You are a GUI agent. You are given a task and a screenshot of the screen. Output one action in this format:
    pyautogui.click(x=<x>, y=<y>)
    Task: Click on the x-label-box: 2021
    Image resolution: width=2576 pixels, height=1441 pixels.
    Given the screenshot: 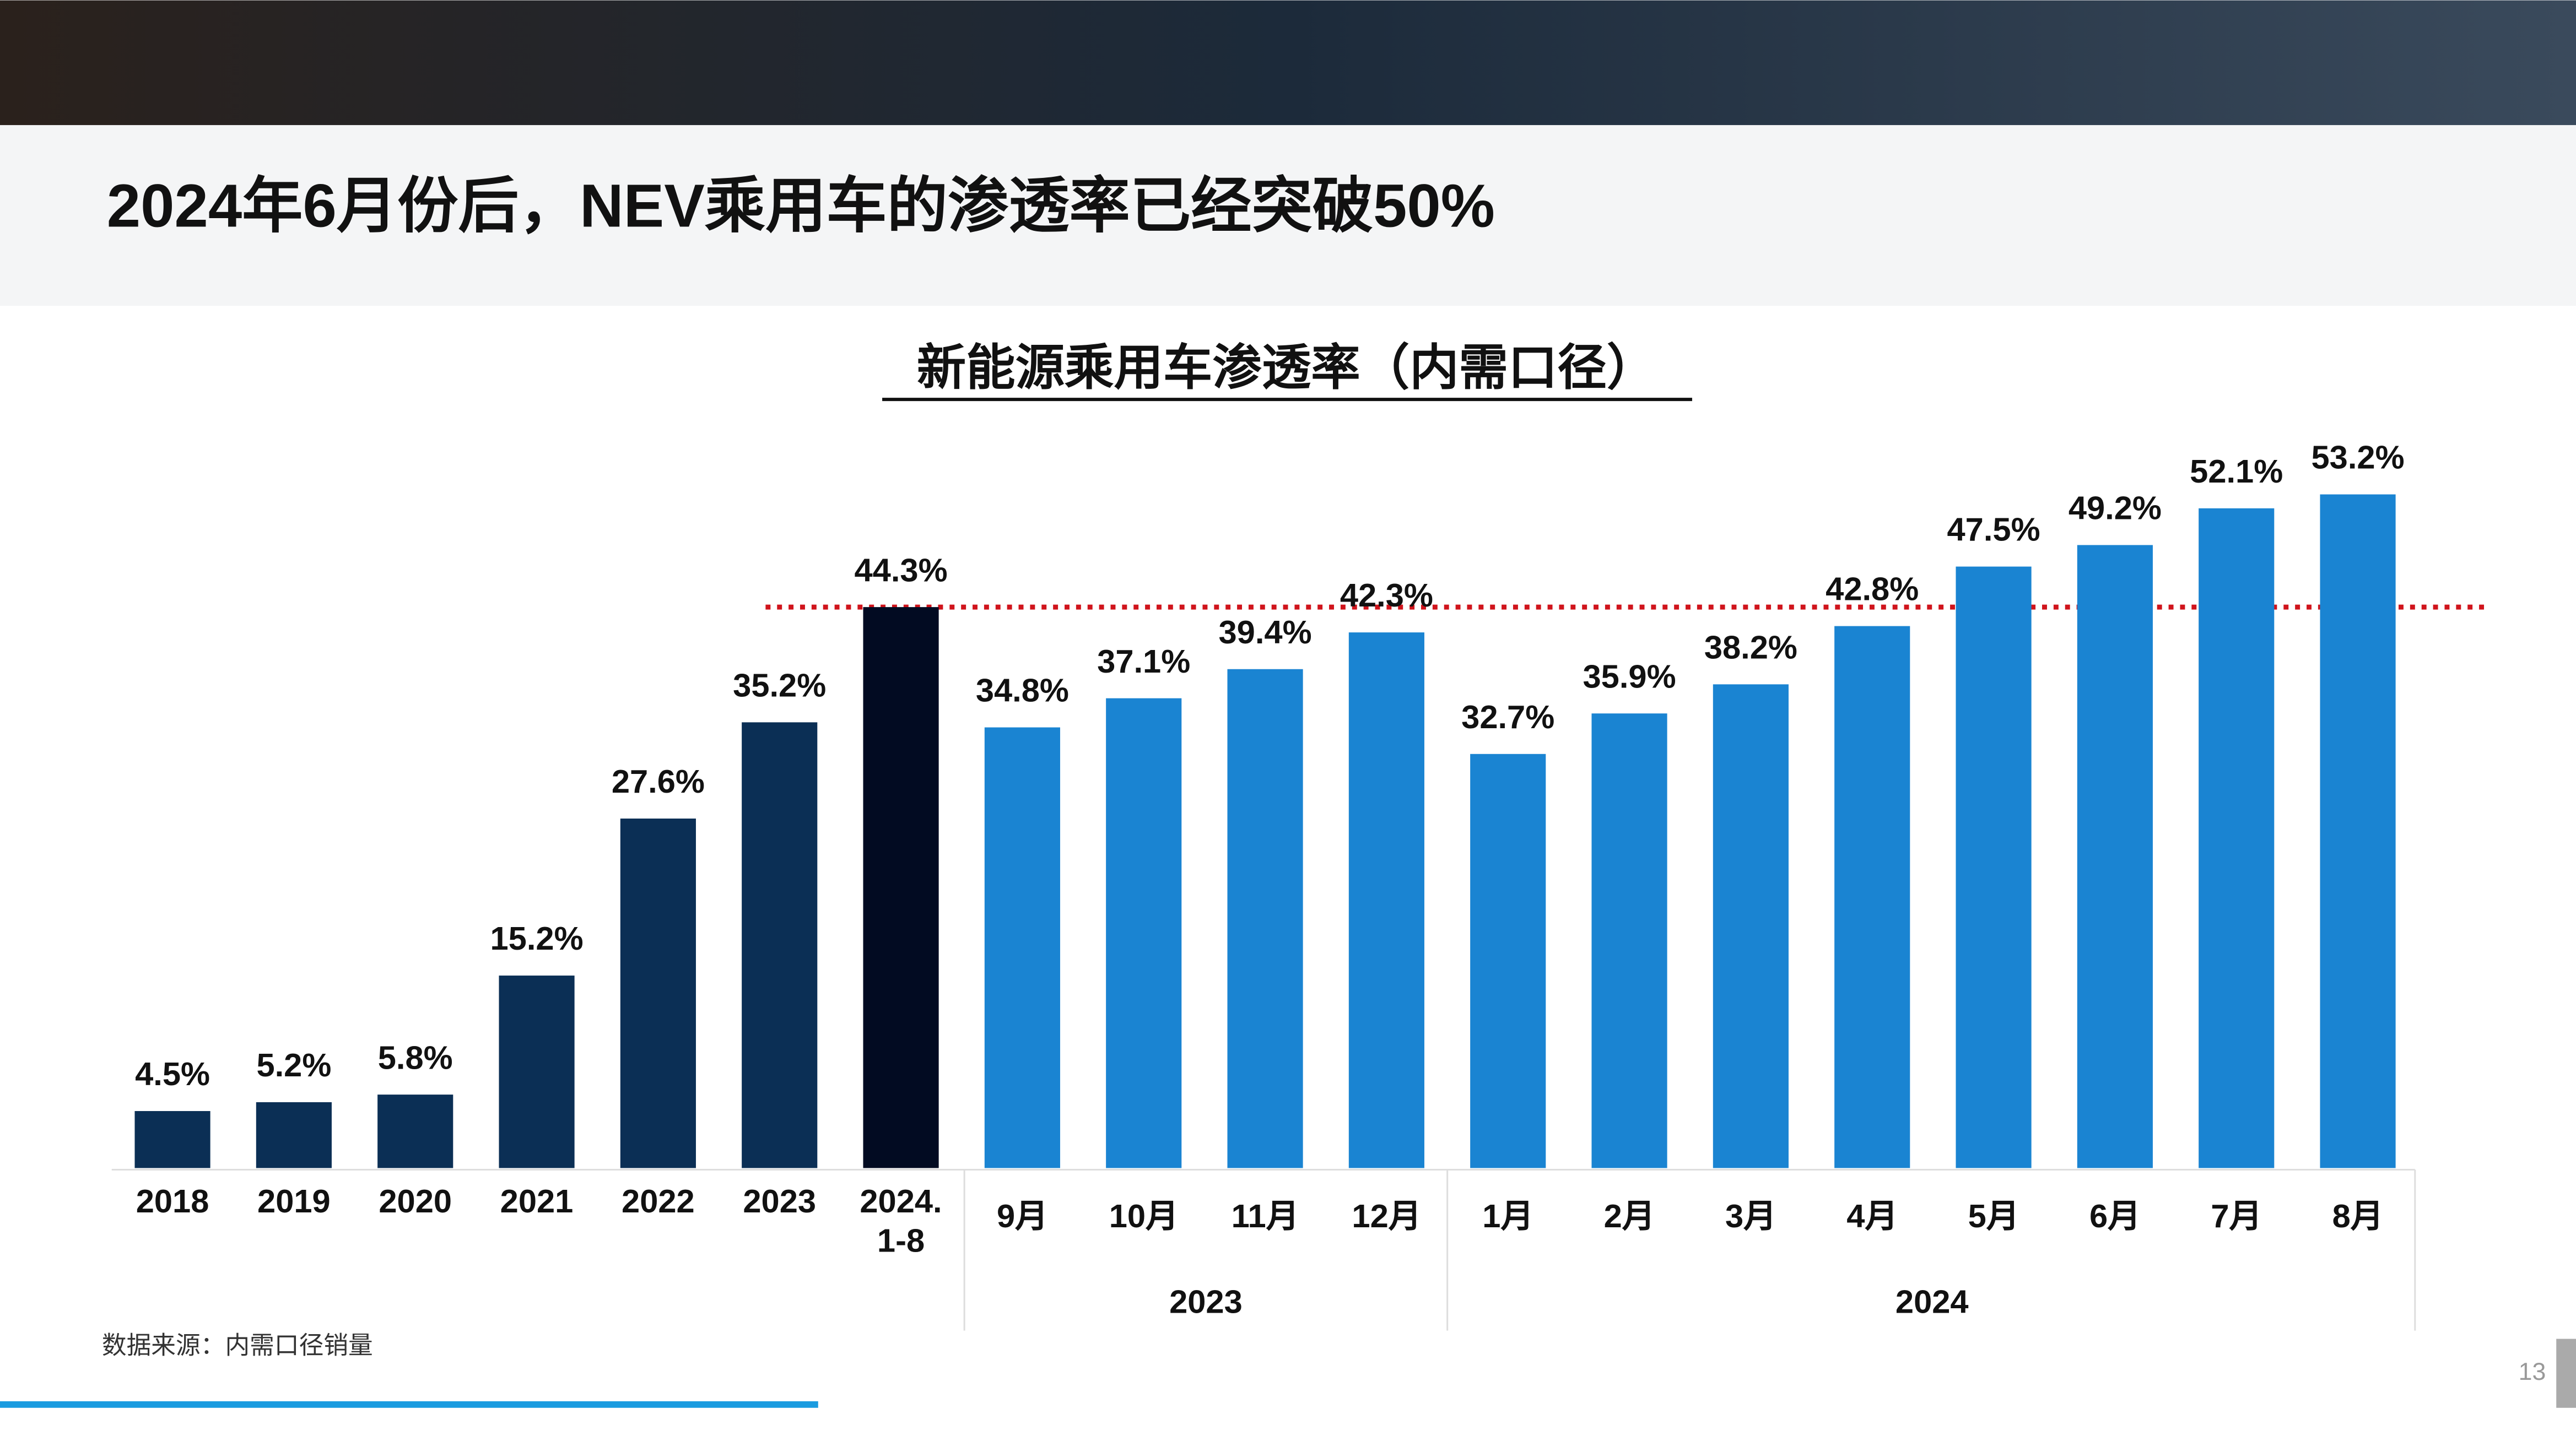 What is the action you would take?
    pyautogui.click(x=537, y=1202)
    